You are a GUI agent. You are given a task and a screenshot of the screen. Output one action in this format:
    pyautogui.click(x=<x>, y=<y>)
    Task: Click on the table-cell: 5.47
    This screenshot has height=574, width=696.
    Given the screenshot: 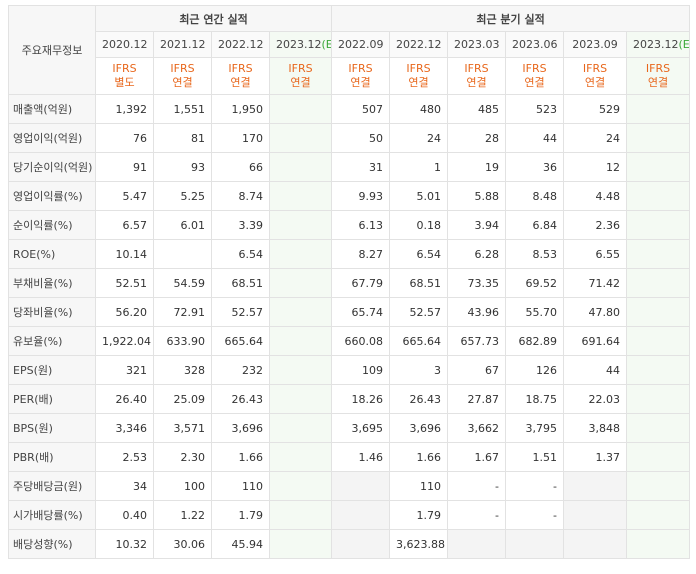 What is the action you would take?
    pyautogui.click(x=124, y=196)
    